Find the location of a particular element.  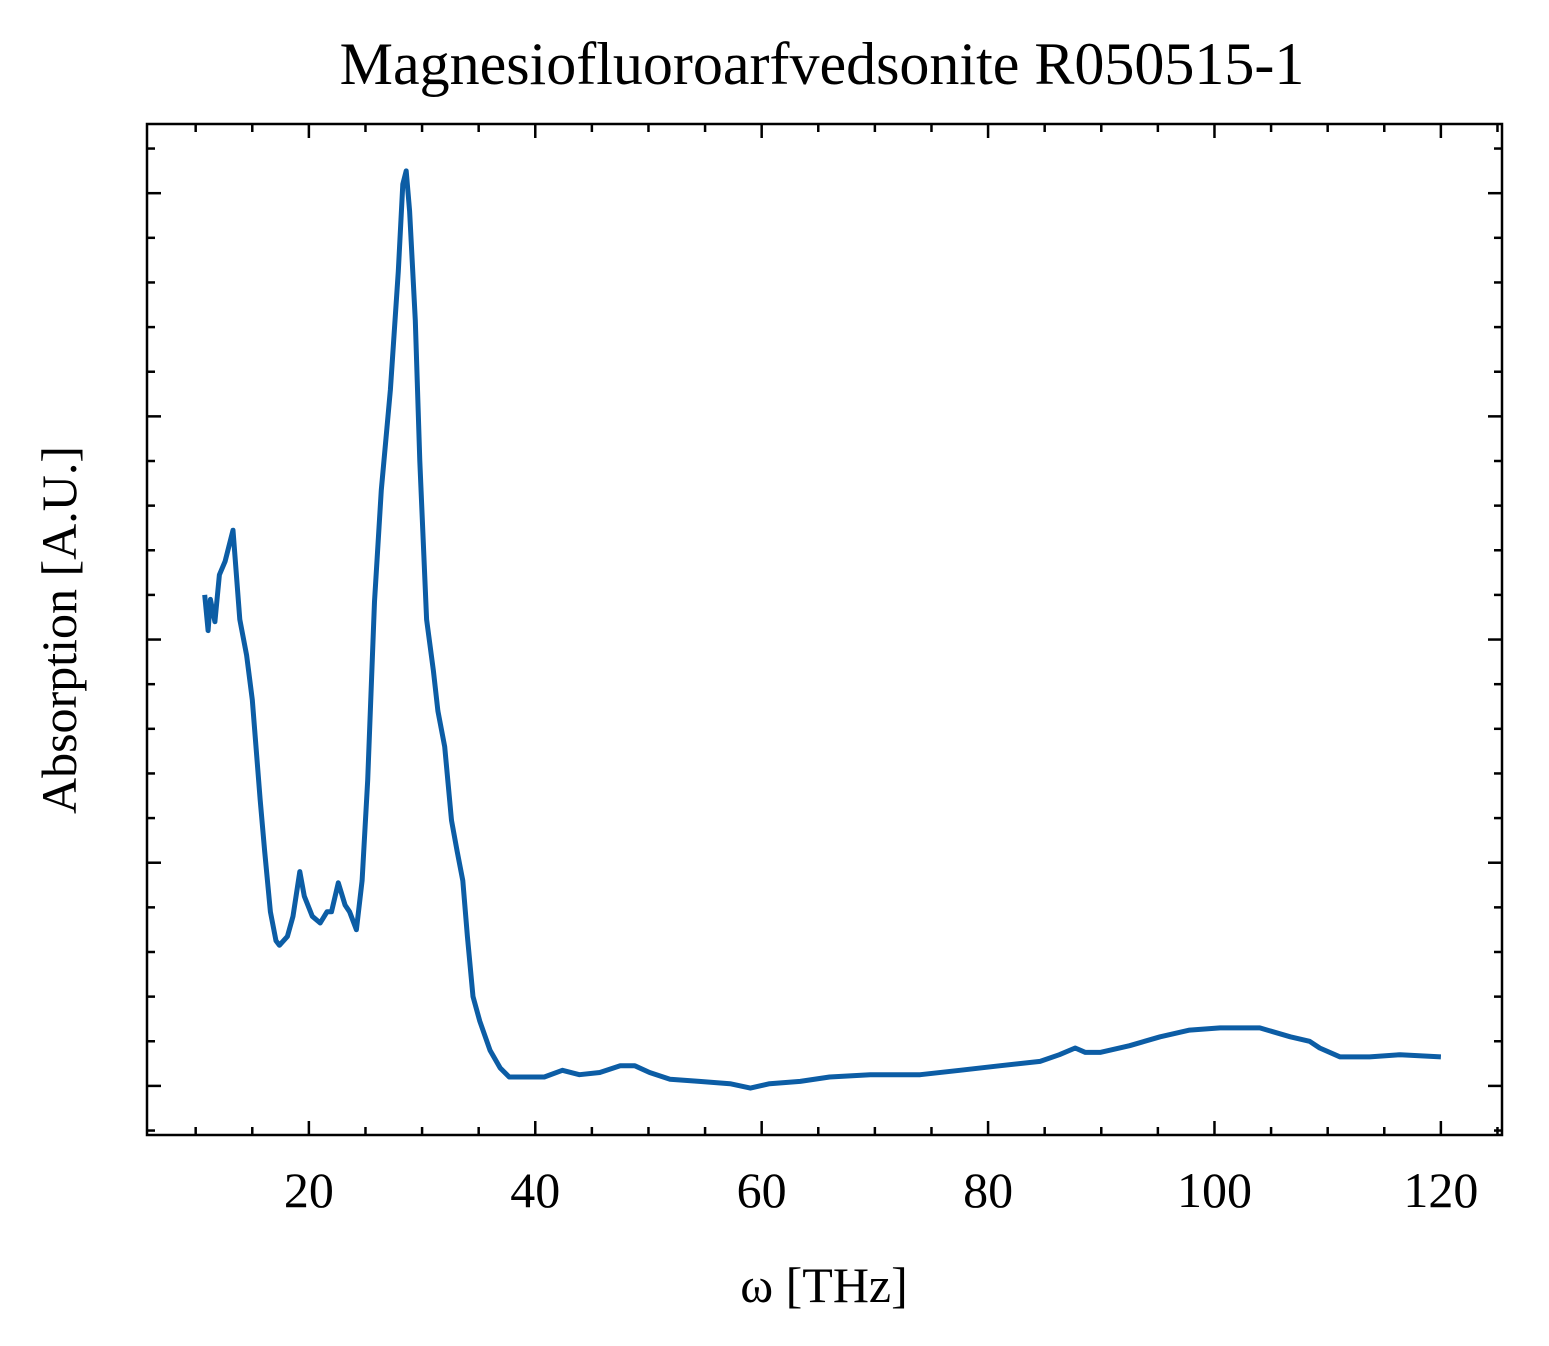

x-tick-label: 60 is located at coordinates (762, 1190).